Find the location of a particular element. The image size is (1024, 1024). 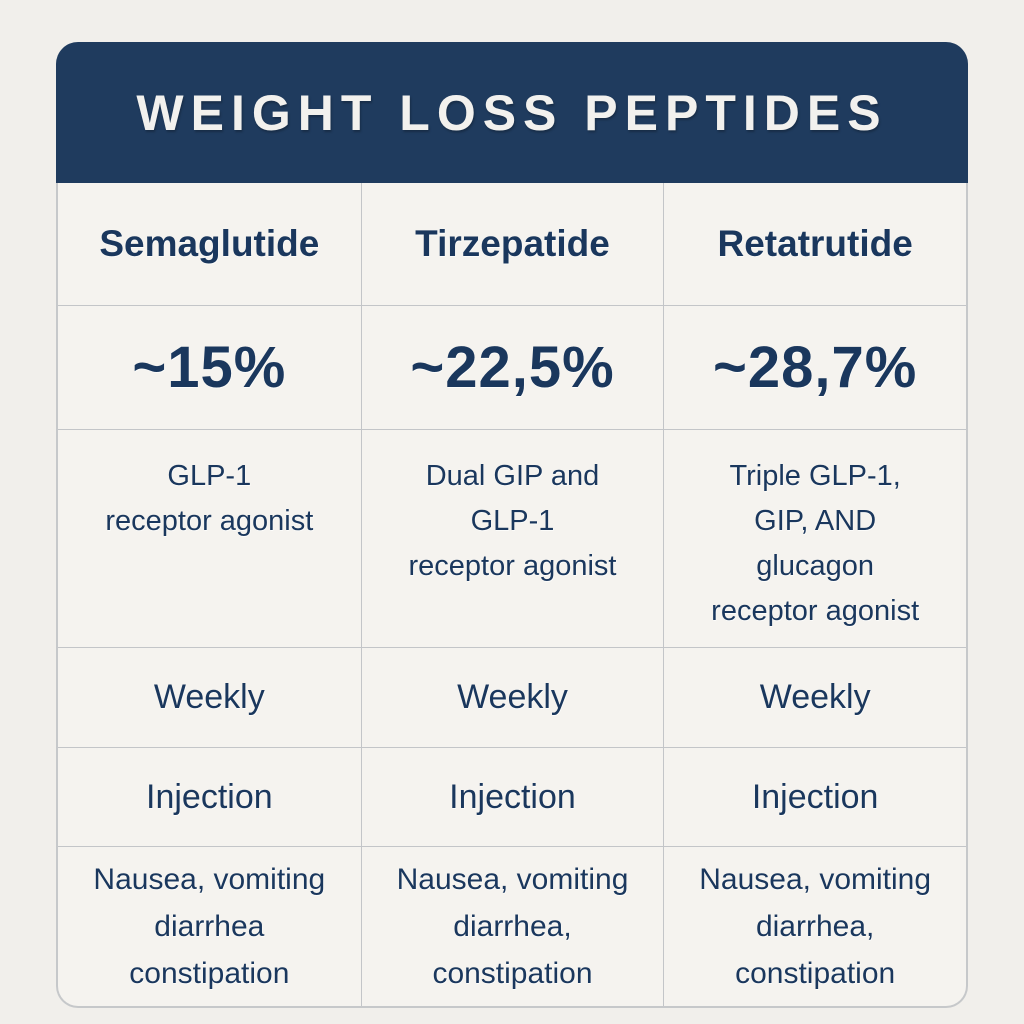

row-dosing-frequency: Weekly Weekly Weekly is located at coordinates (512, 697).